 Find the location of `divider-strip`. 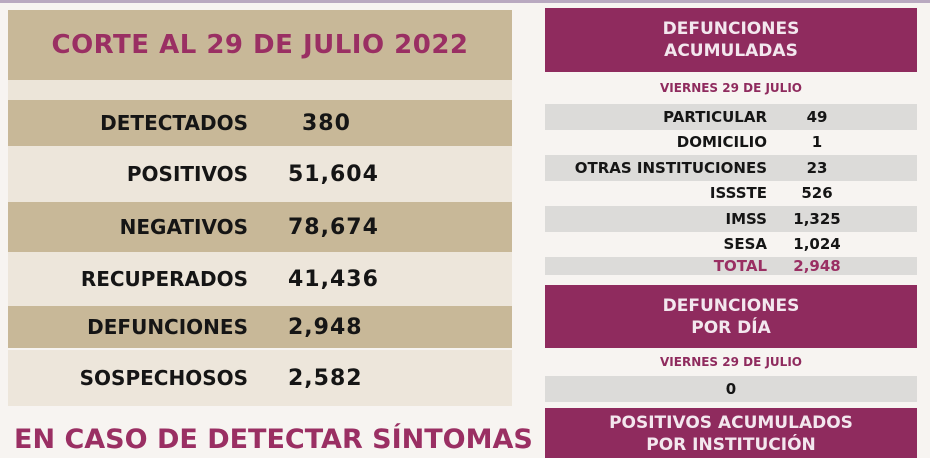

divider-strip is located at coordinates (260, 90).